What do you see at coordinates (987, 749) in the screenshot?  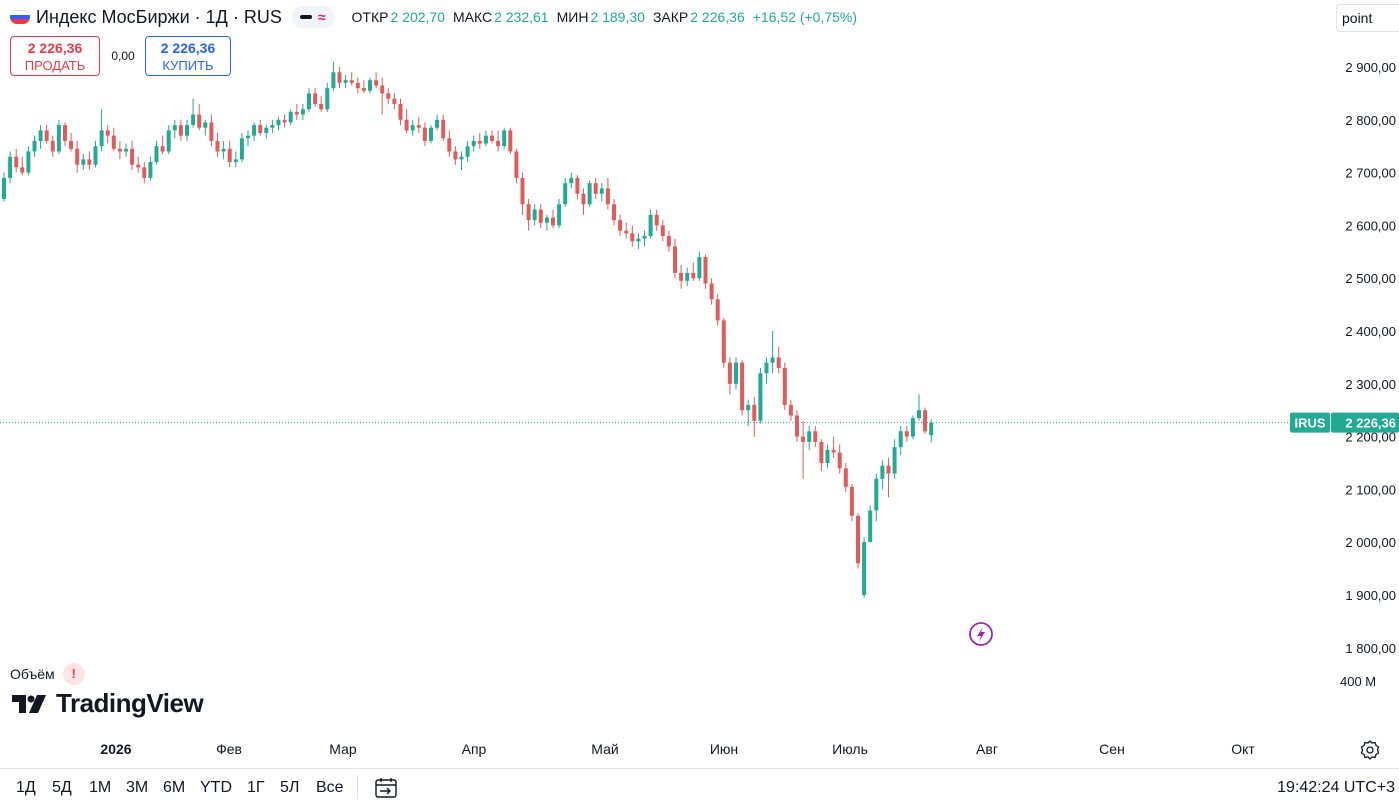 I see `time-axis-tick: Авг` at bounding box center [987, 749].